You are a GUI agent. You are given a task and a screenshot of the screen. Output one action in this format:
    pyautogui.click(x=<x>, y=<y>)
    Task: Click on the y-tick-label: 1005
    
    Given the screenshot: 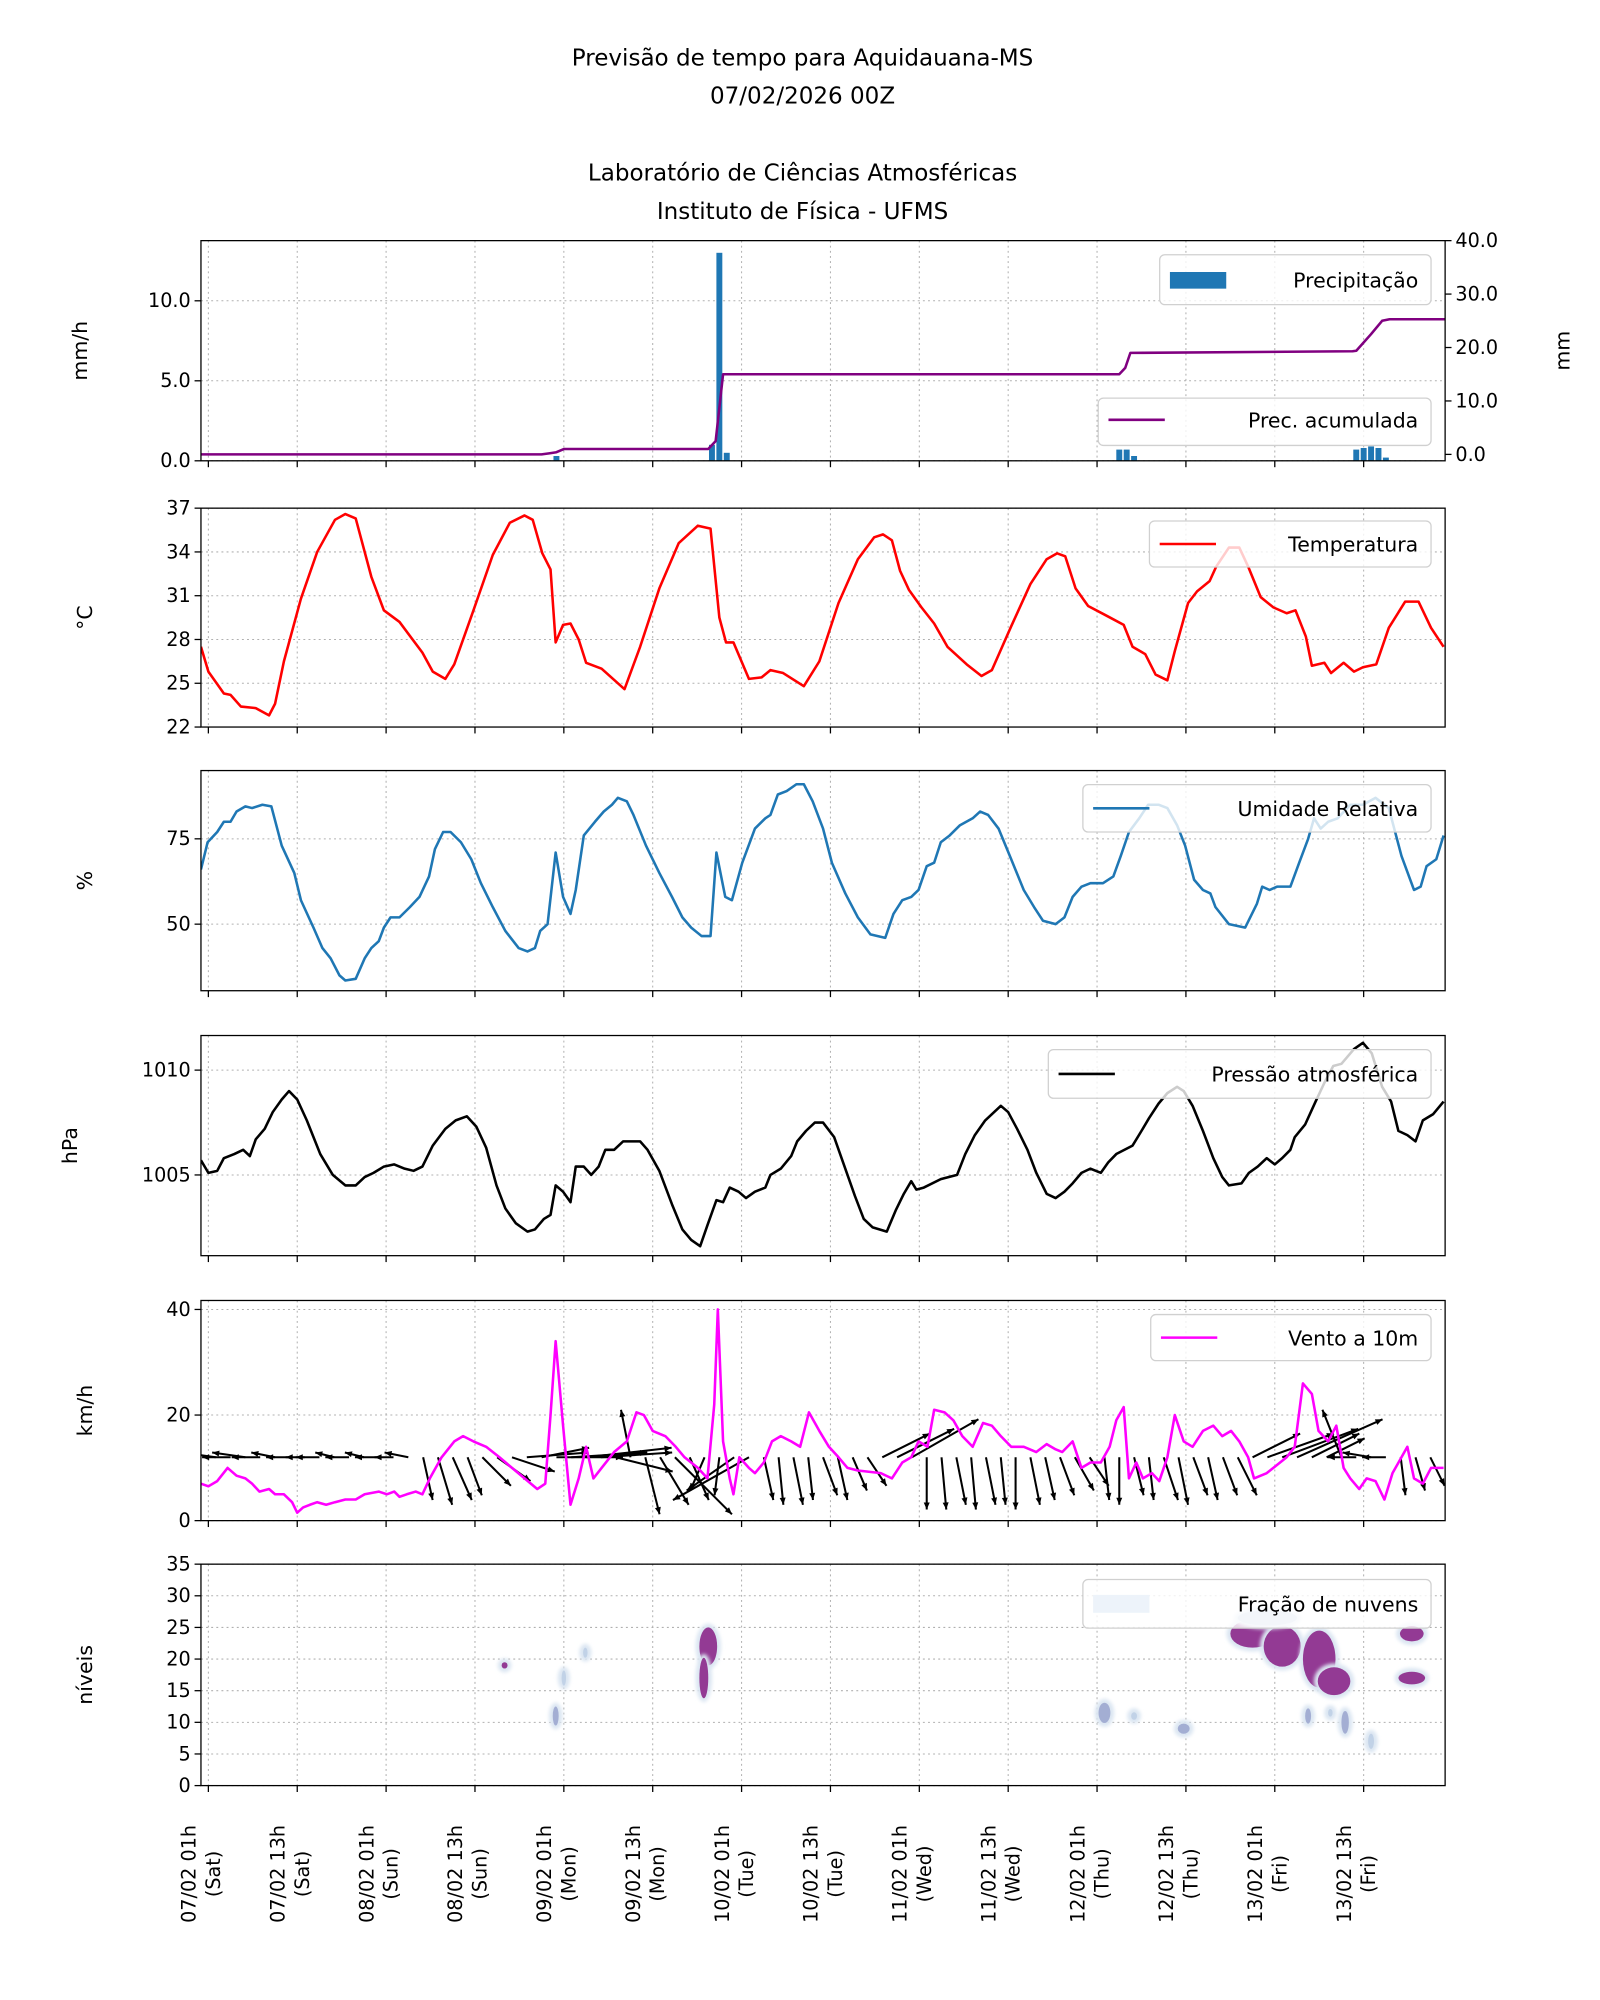 What is the action you would take?
    pyautogui.click(x=166, y=1174)
    